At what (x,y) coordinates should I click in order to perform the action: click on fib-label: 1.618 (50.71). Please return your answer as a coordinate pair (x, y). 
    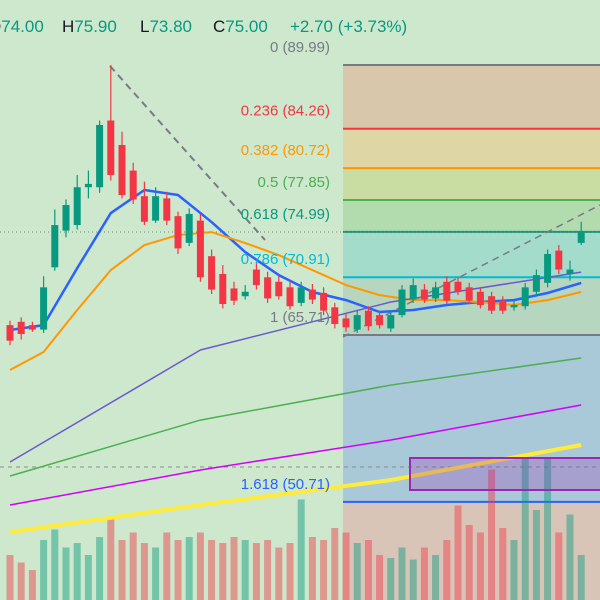
    Looking at the image, I should click on (285, 484).